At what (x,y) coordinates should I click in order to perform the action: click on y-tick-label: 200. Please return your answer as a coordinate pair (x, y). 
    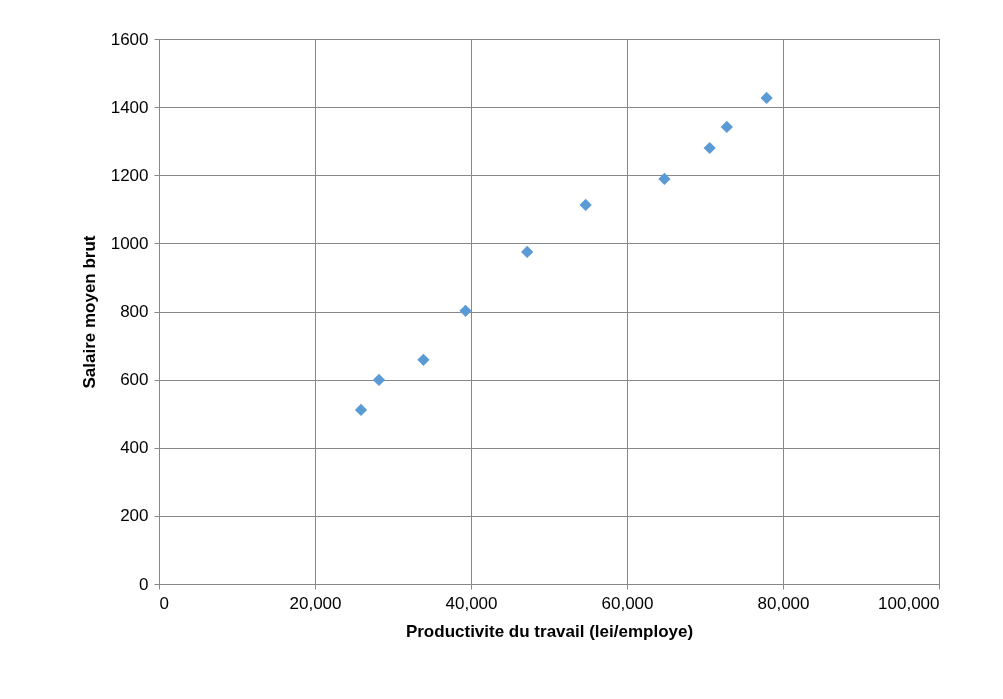
    Looking at the image, I should click on (134, 516).